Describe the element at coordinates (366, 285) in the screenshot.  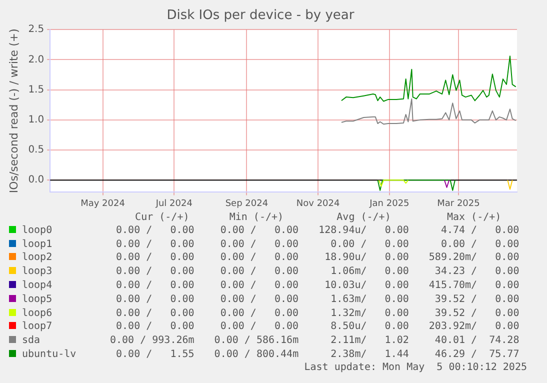
I see `text: 10.03u/ 0.00` at that location.